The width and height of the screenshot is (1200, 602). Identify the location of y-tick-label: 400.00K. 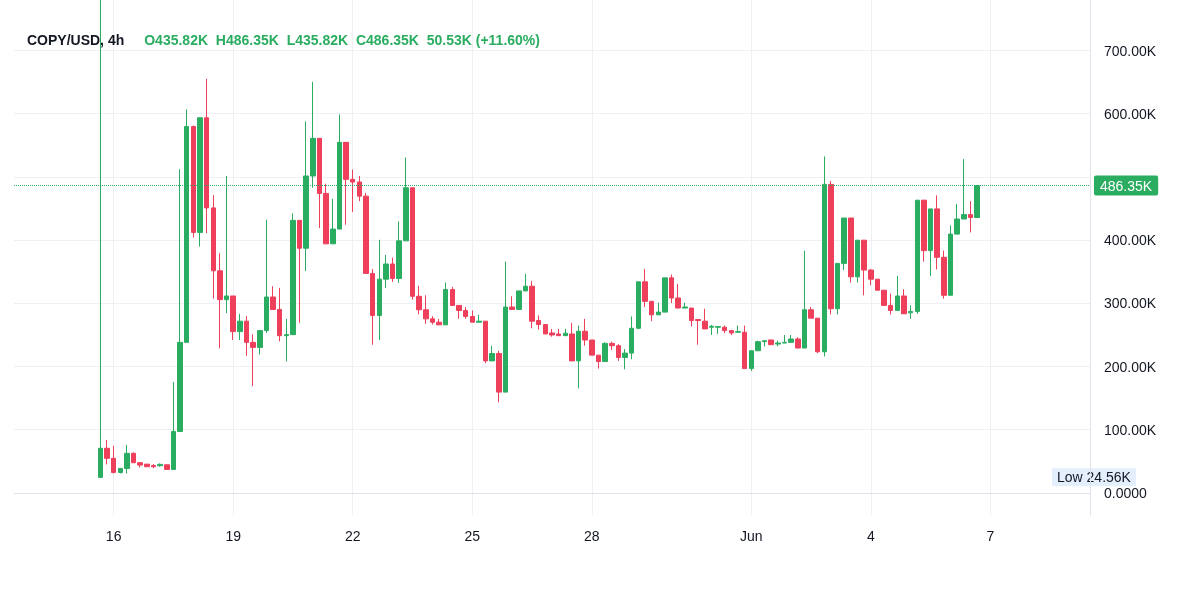
(1130, 240).